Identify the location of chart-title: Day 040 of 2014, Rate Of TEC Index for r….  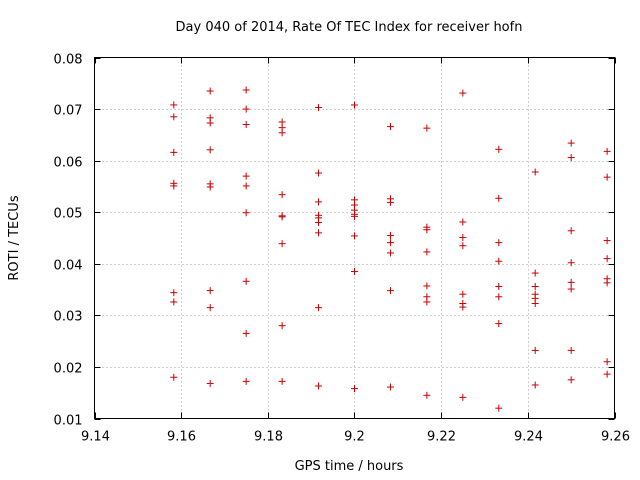
(349, 27).